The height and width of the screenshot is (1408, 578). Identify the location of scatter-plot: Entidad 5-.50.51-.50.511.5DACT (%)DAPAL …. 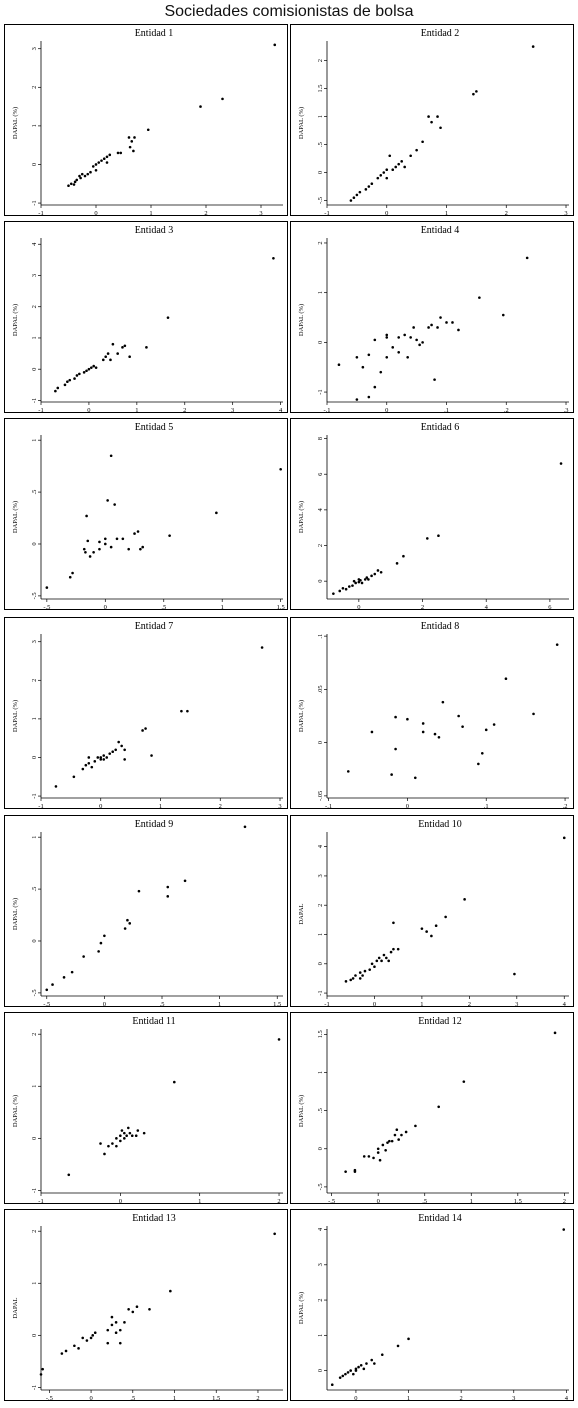
(148, 515).